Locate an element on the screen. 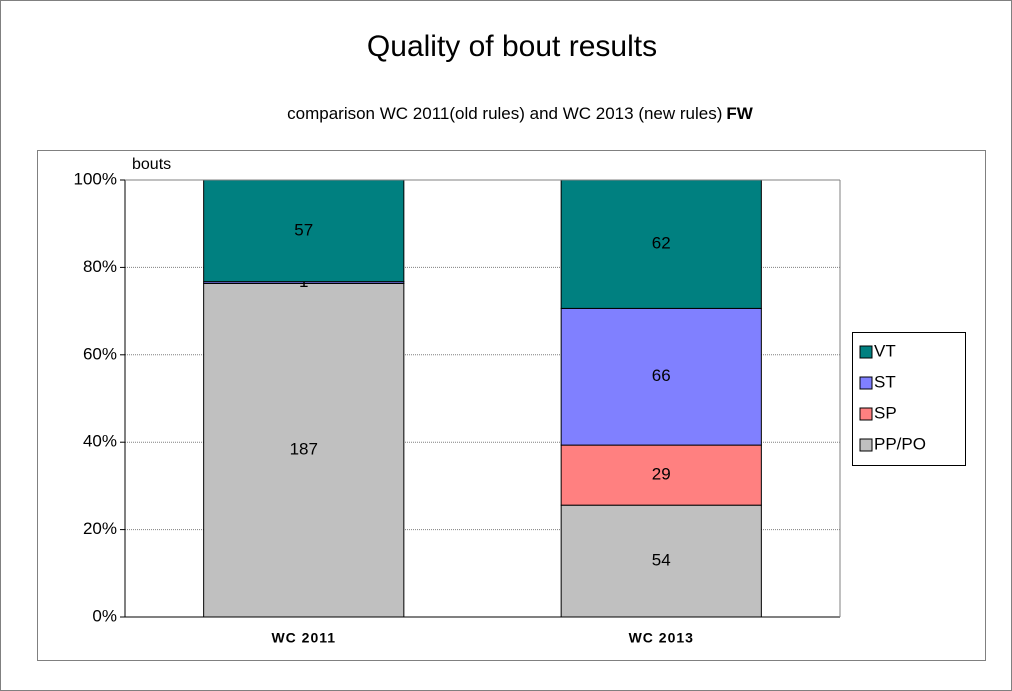 Image resolution: width=1012 pixels, height=691 pixels. data-label: 187 is located at coordinates (304, 449).